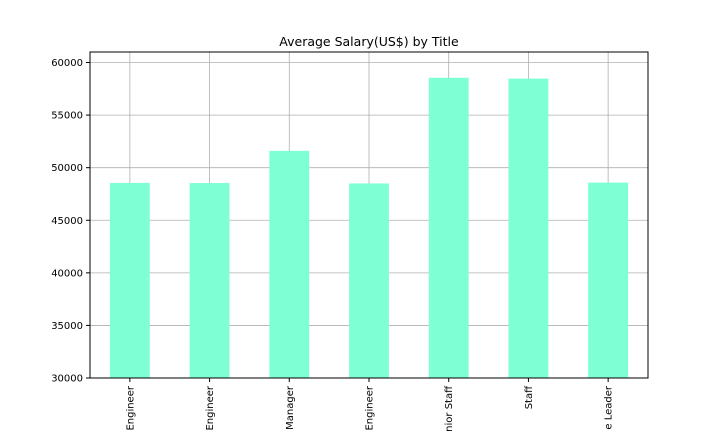  Describe the element at coordinates (369, 41) in the screenshot. I see `chart-title: Average Salary(US$) by Title` at that location.